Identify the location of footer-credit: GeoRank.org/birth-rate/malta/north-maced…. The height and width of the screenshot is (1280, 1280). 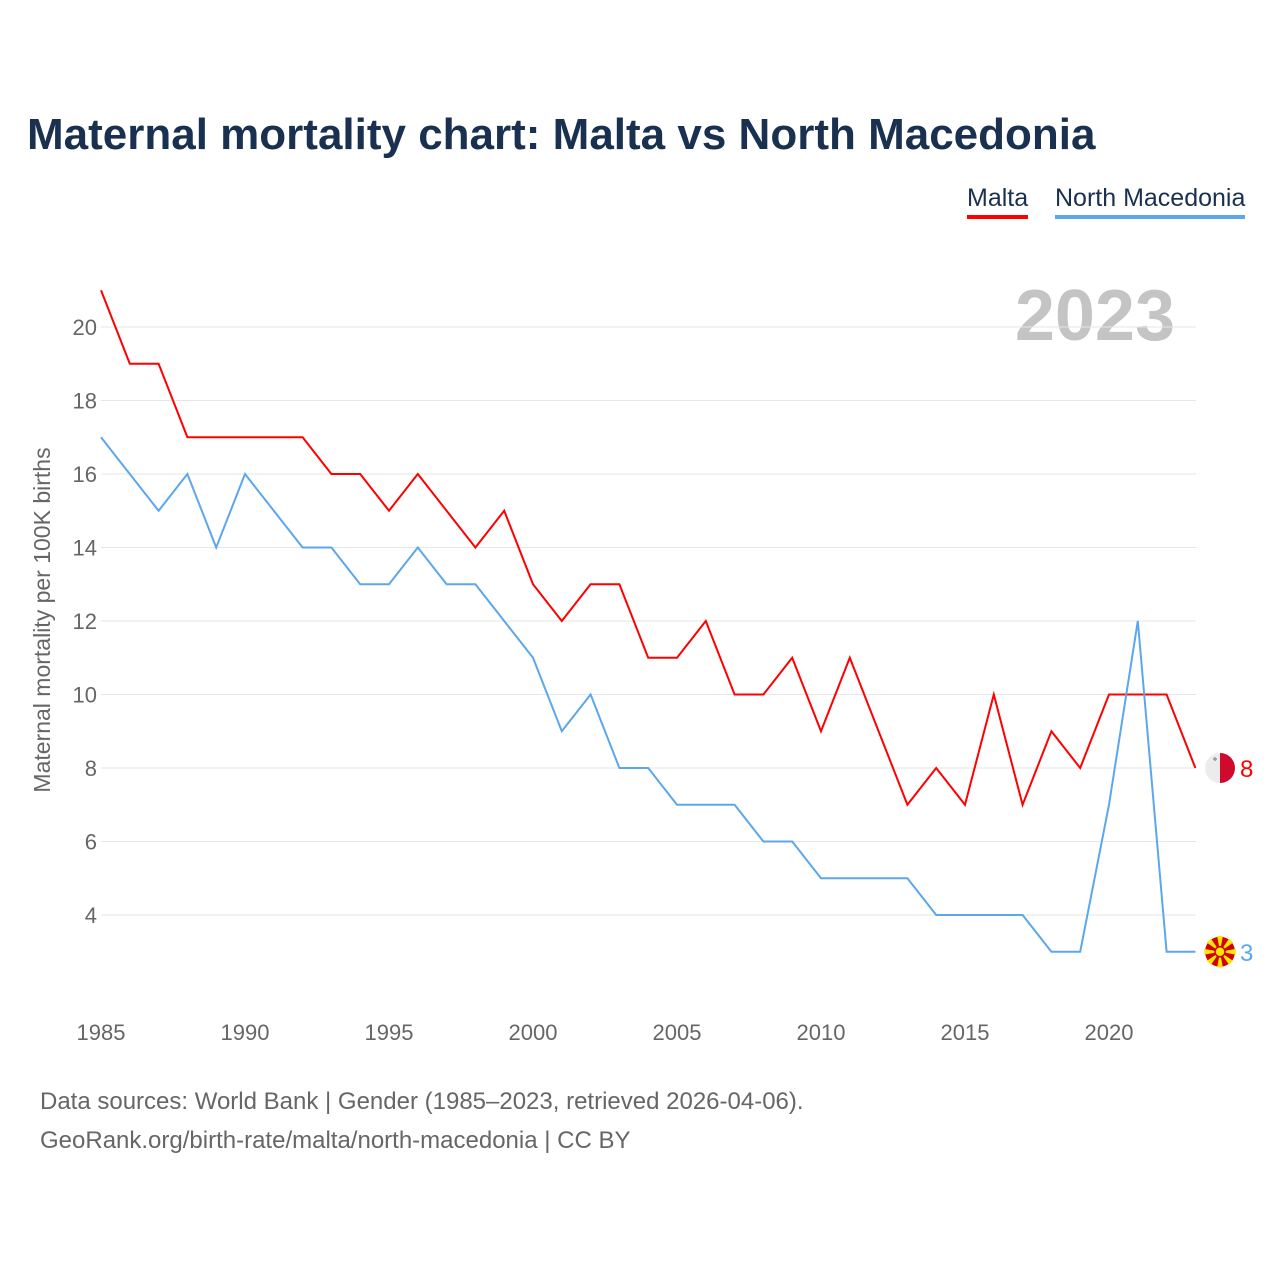
(335, 1140).